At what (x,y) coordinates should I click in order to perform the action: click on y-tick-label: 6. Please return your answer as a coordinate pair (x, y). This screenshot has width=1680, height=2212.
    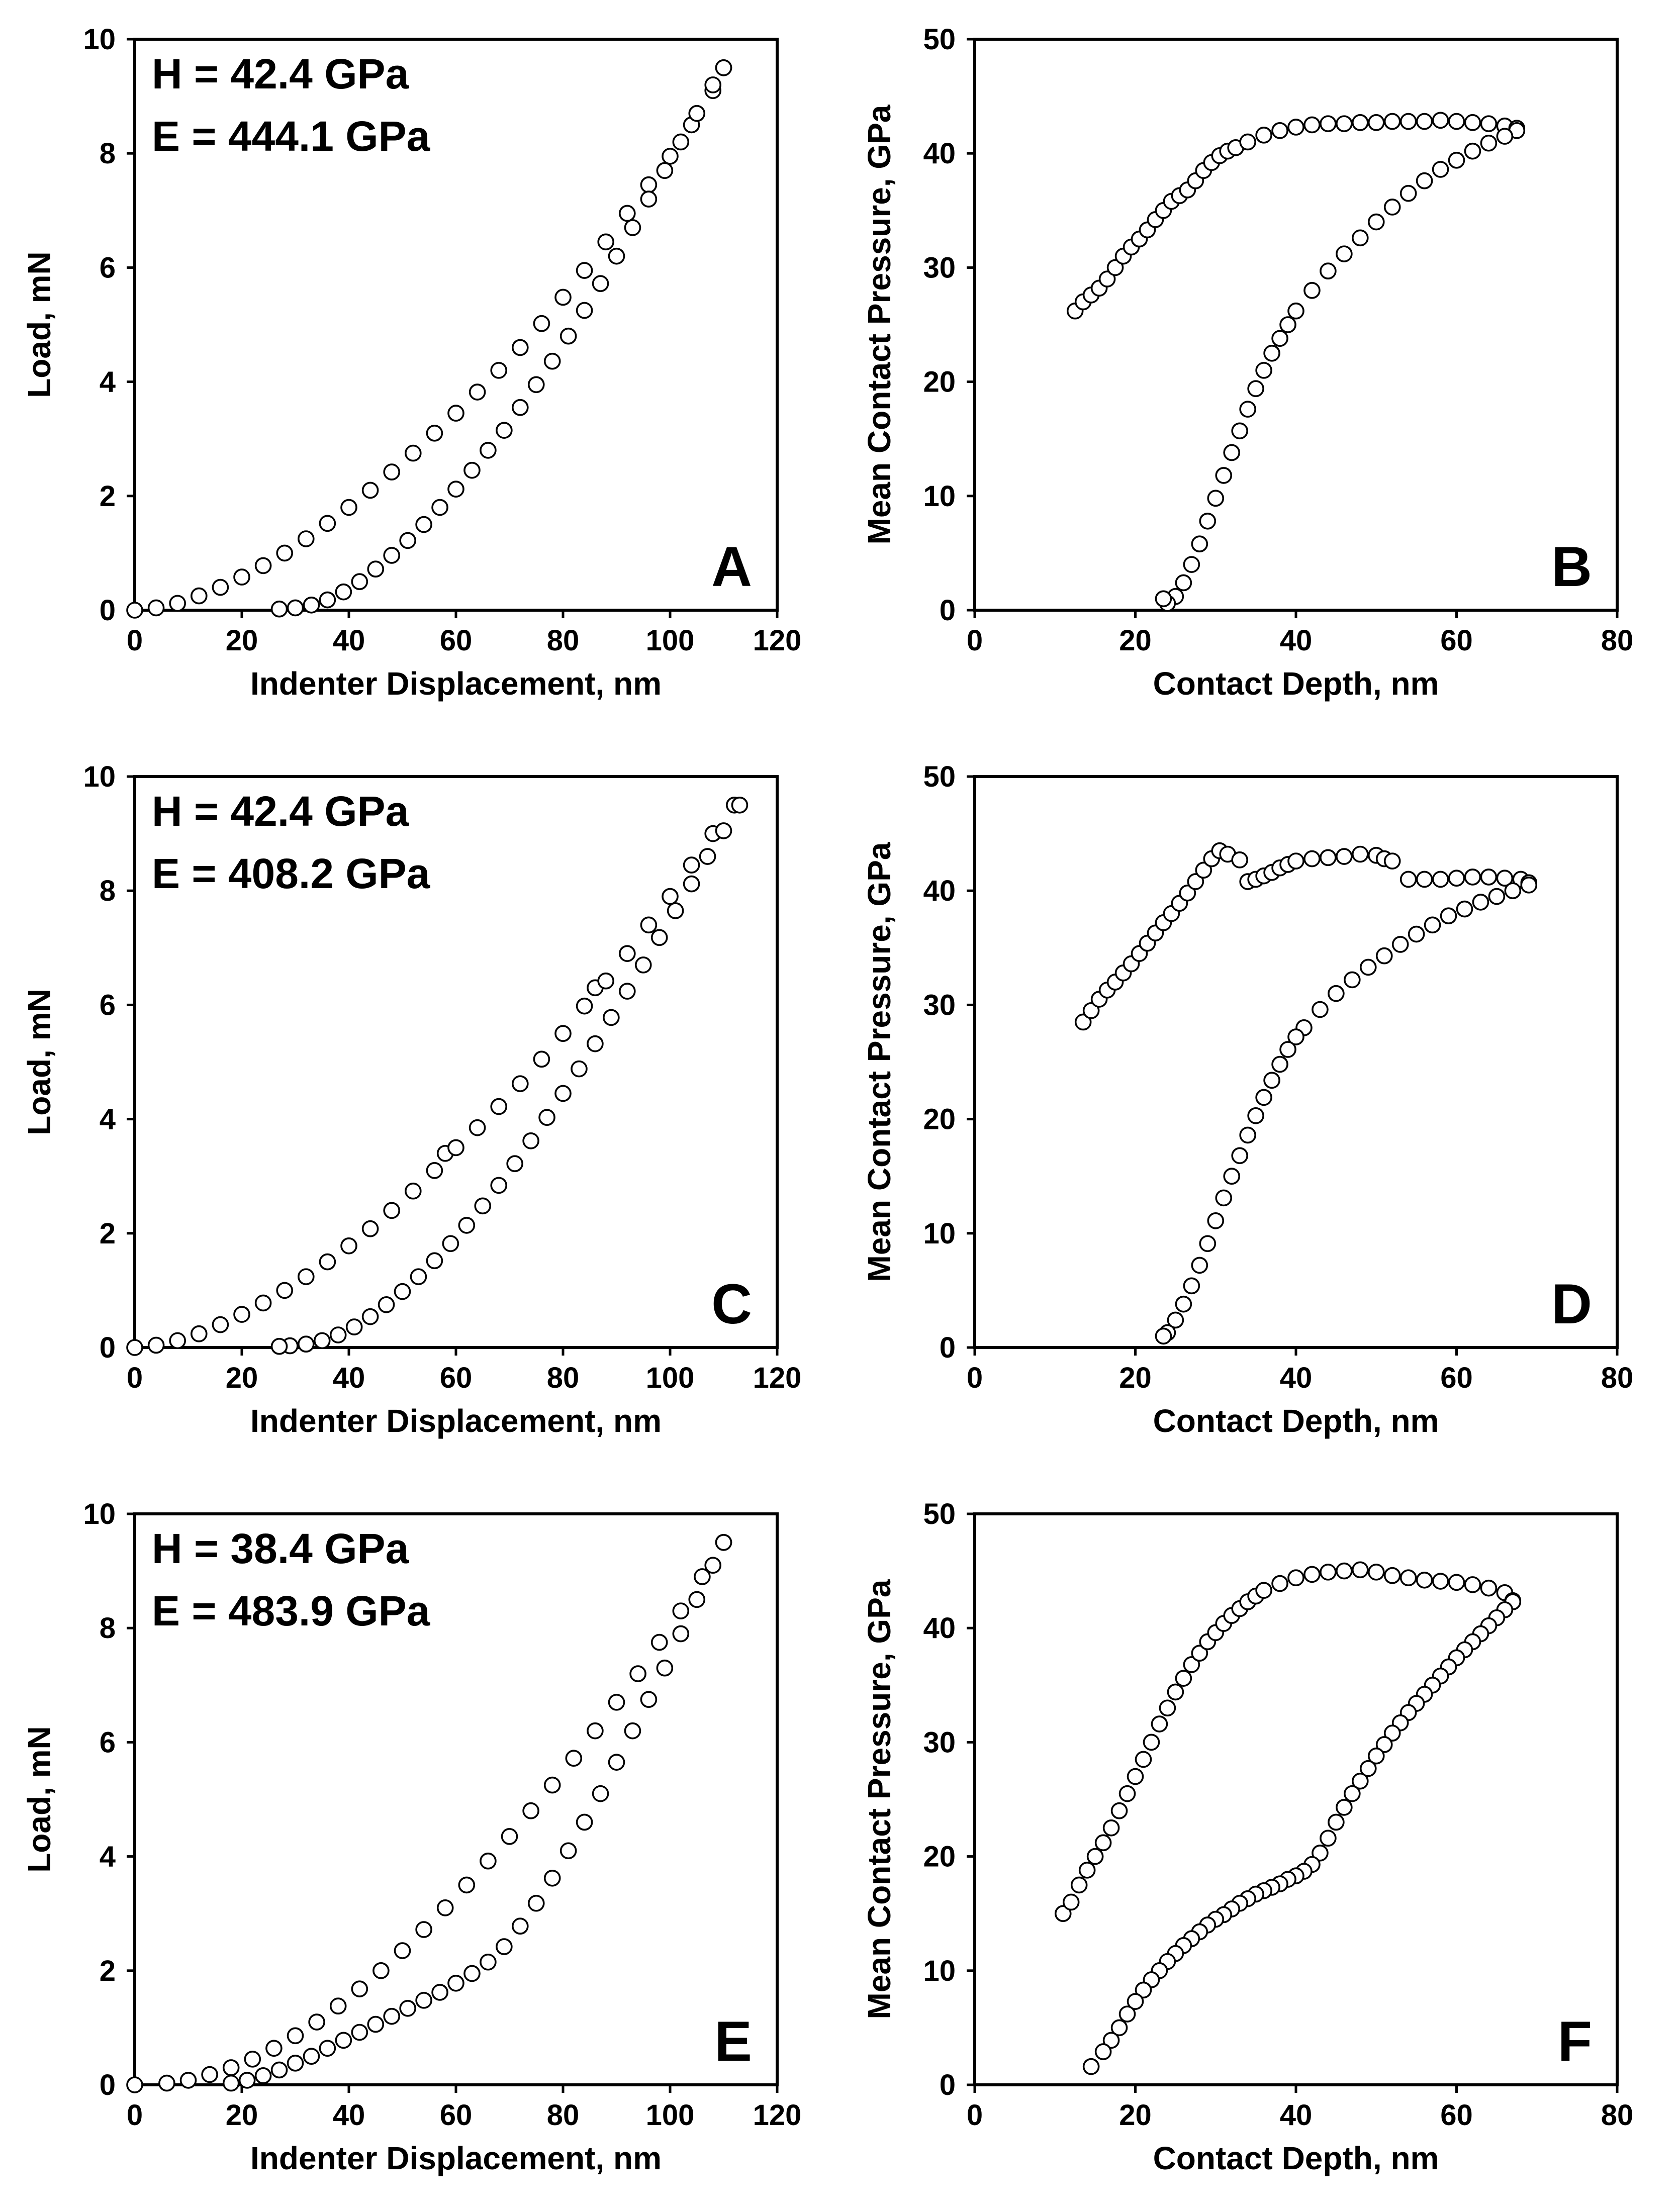
    Looking at the image, I should click on (108, 1005).